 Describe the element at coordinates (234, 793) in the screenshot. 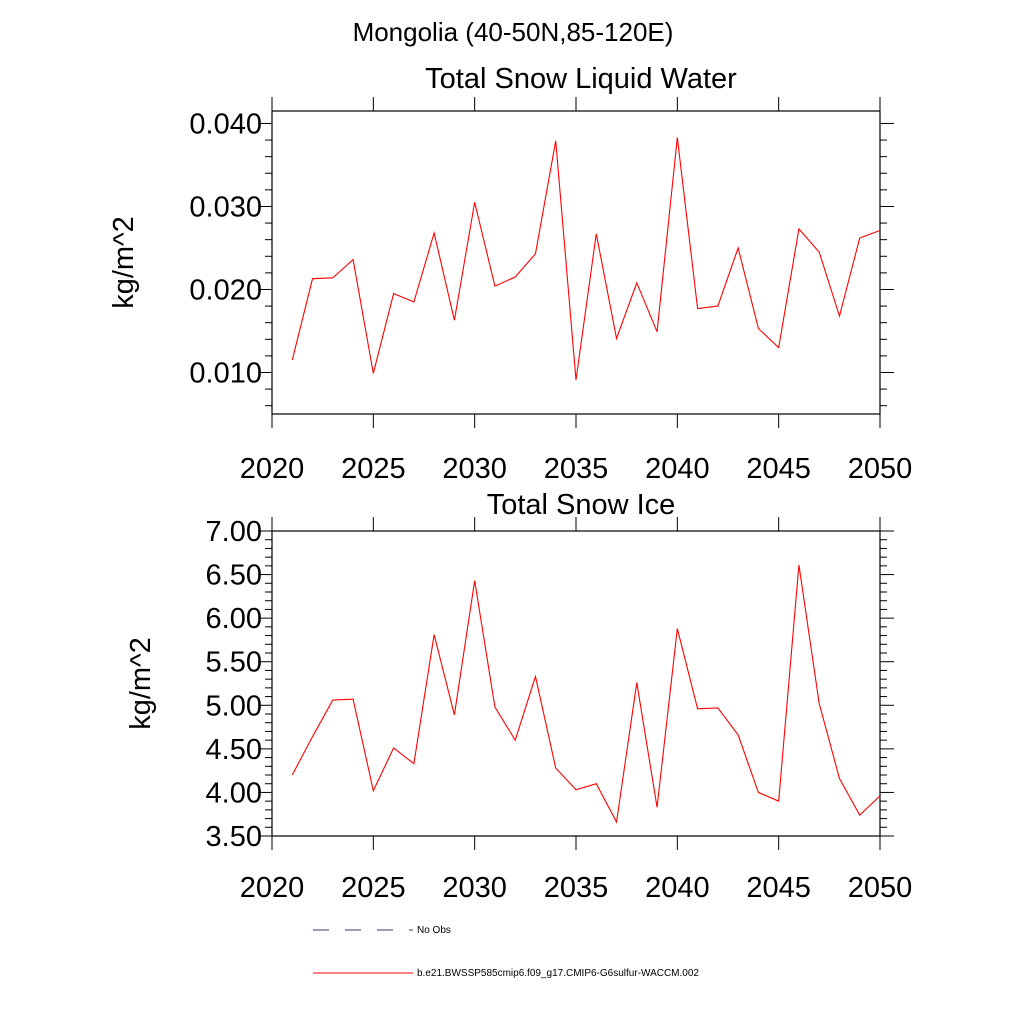

I see `y-tick-label: 4.00` at that location.